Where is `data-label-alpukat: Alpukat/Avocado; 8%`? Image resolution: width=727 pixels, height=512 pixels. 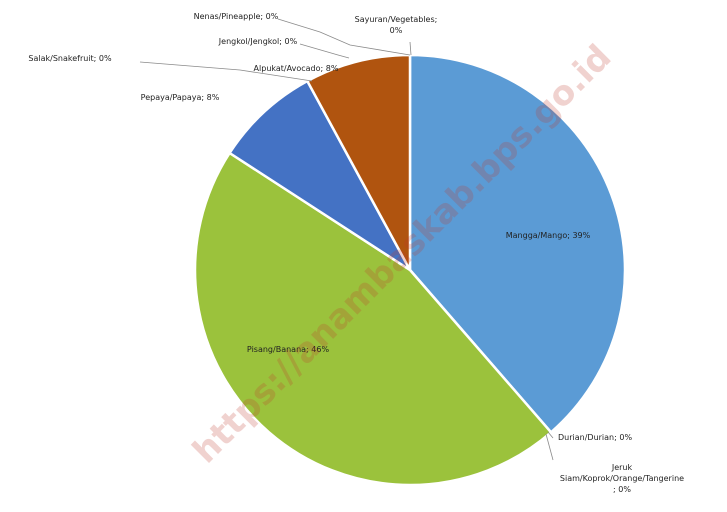 data-label-alpukat: Alpukat/Avocado; 8% is located at coordinates (296, 68).